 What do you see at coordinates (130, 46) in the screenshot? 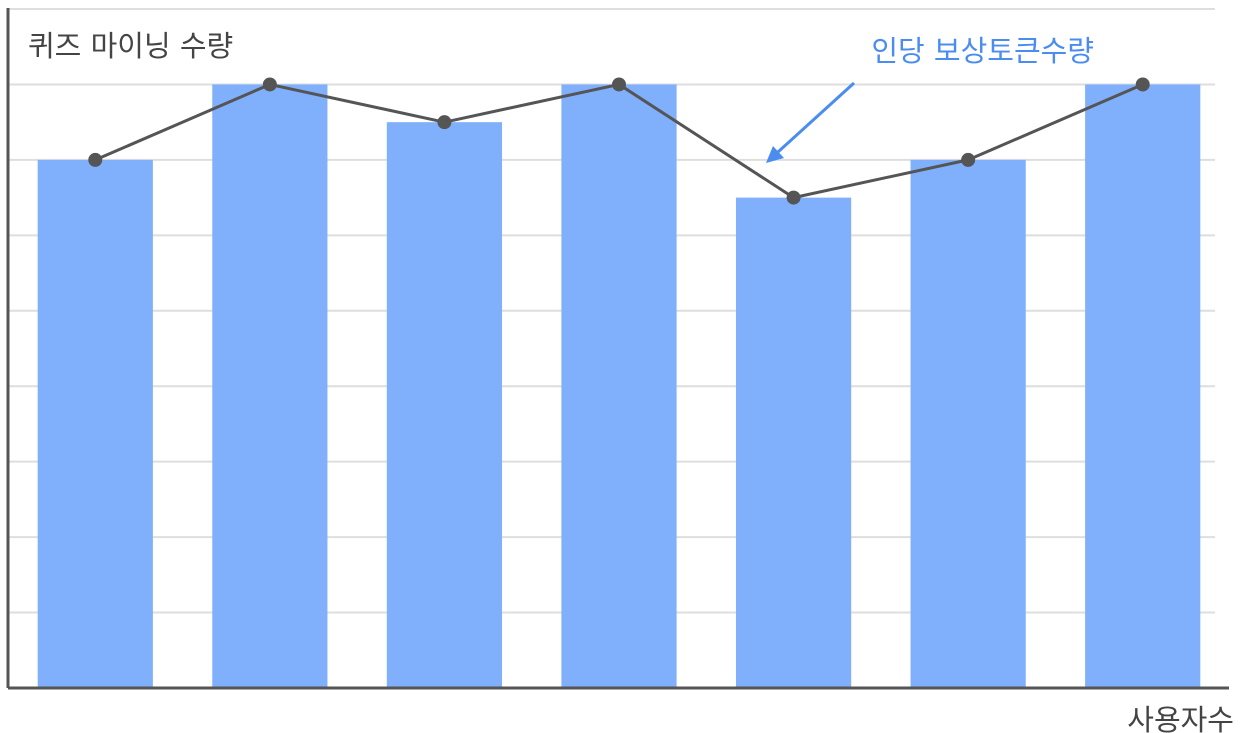
I see `y-axis-title: 퀴즈 마이닝 수량` at bounding box center [130, 46].